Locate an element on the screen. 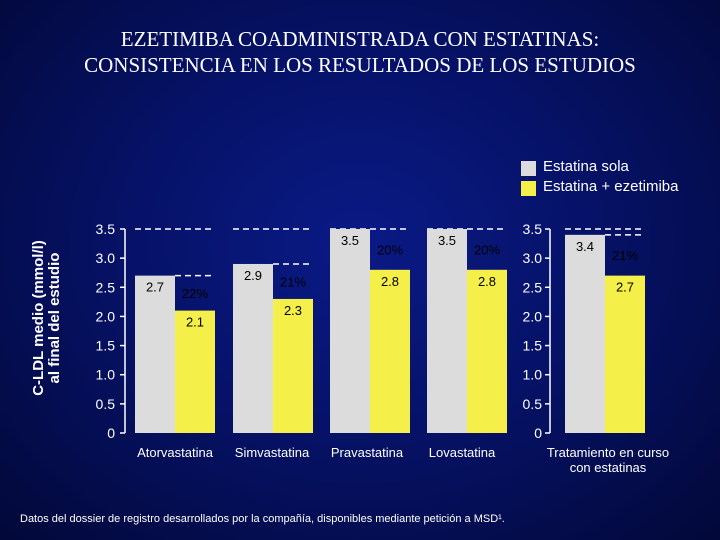 The image size is (720, 540). category-label: Simvastatina is located at coordinates (272, 452).